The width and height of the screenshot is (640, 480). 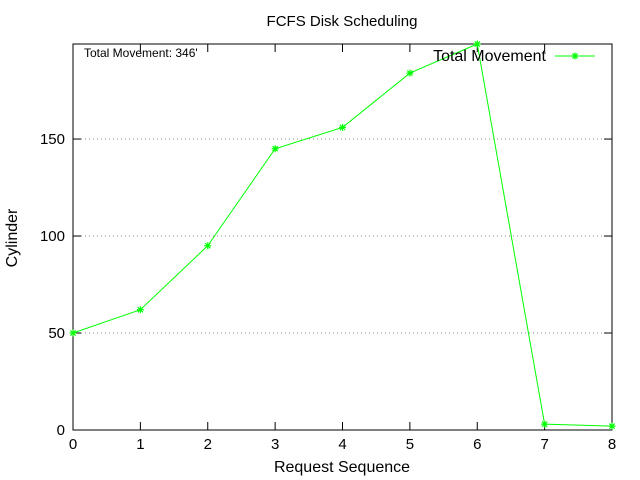 I want to click on y-tick-label: 100, so click(x=52, y=236).